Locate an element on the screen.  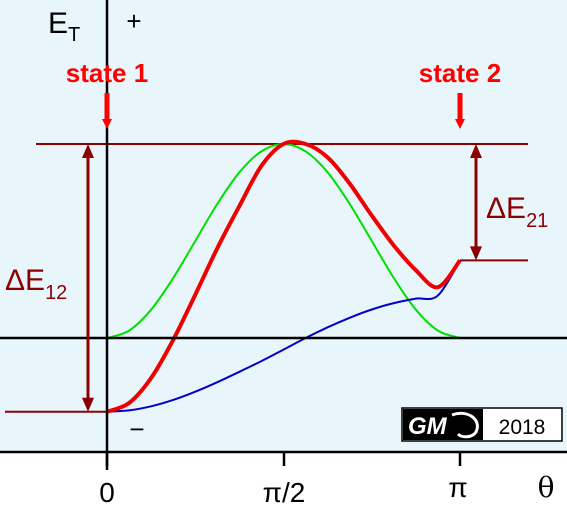
logo-year: 2018 is located at coordinates (522, 427).